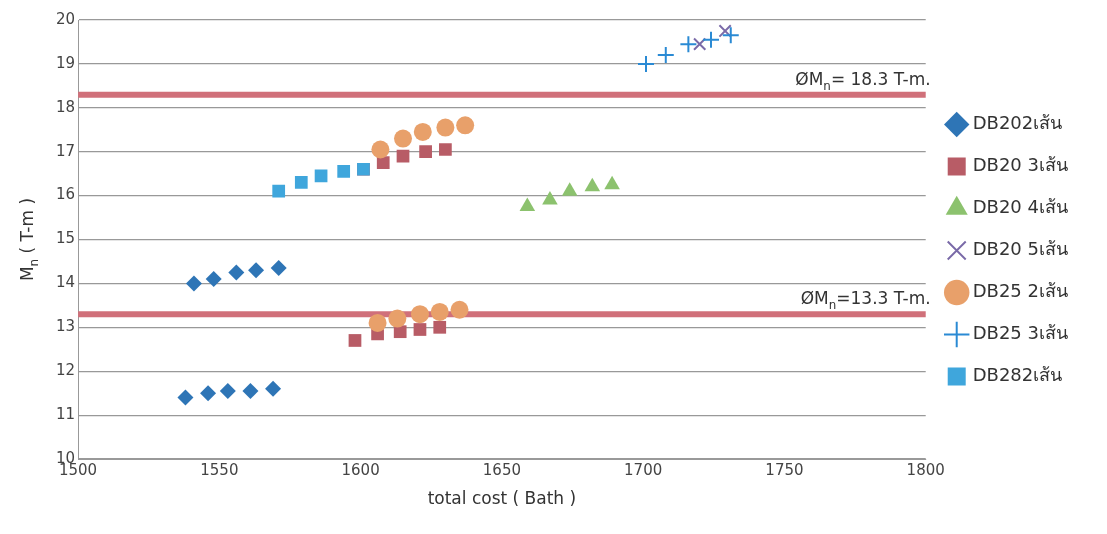 The height and width of the screenshot is (534, 1107). I want to click on legend-label: DB25 2เส้น, so click(1020, 291).